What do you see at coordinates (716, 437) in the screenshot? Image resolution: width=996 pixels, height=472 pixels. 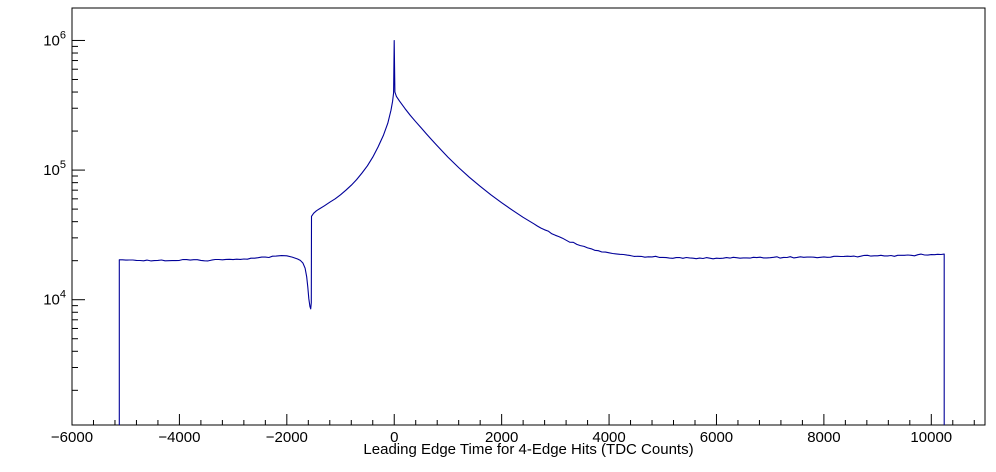 I see `x-axis-tick-label: 6000` at bounding box center [716, 437].